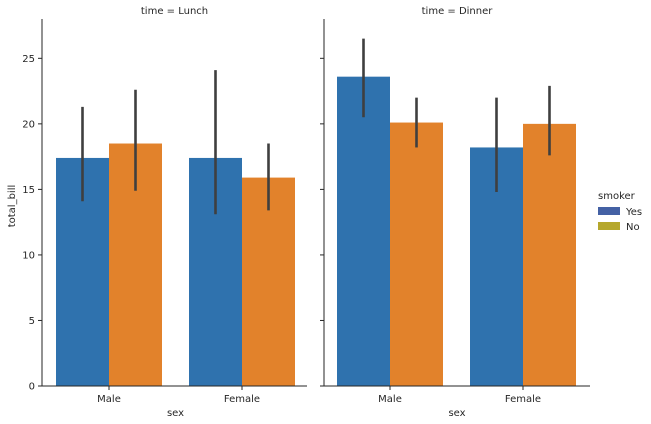 This screenshot has width=651, height=424. What do you see at coordinates (28, 190) in the screenshot?
I see `y-tick-label: 15` at bounding box center [28, 190].